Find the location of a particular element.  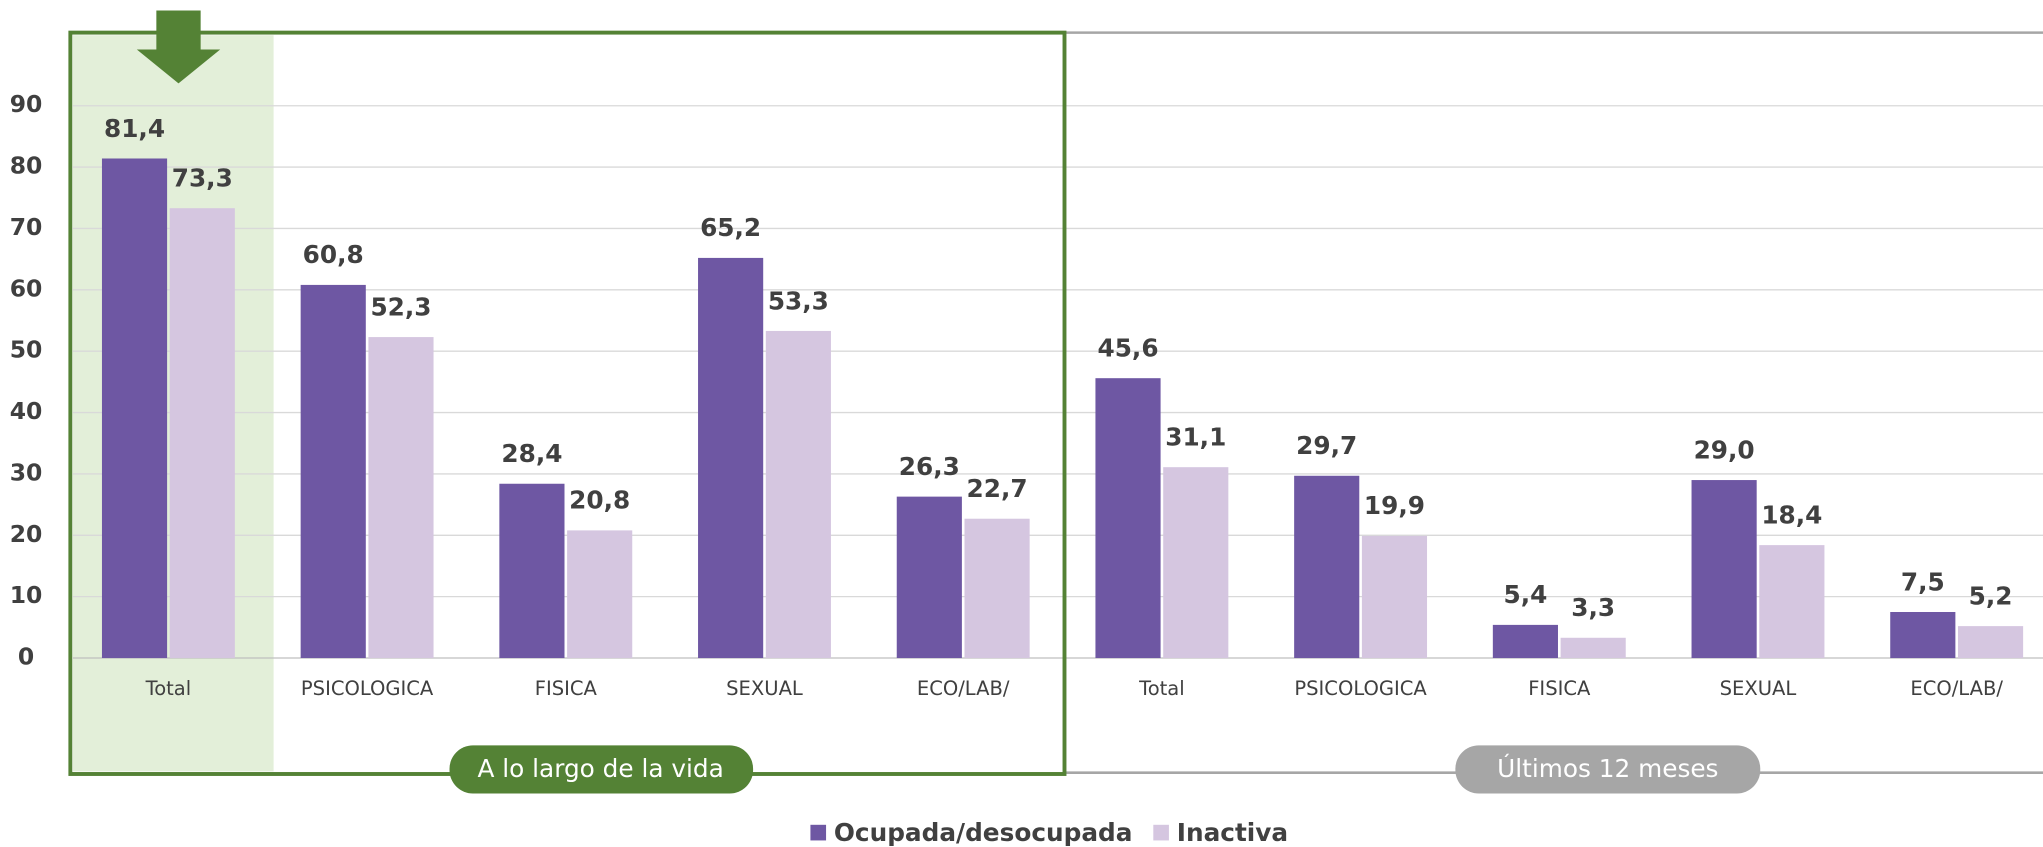

data-label: 73,3 is located at coordinates (202, 178).